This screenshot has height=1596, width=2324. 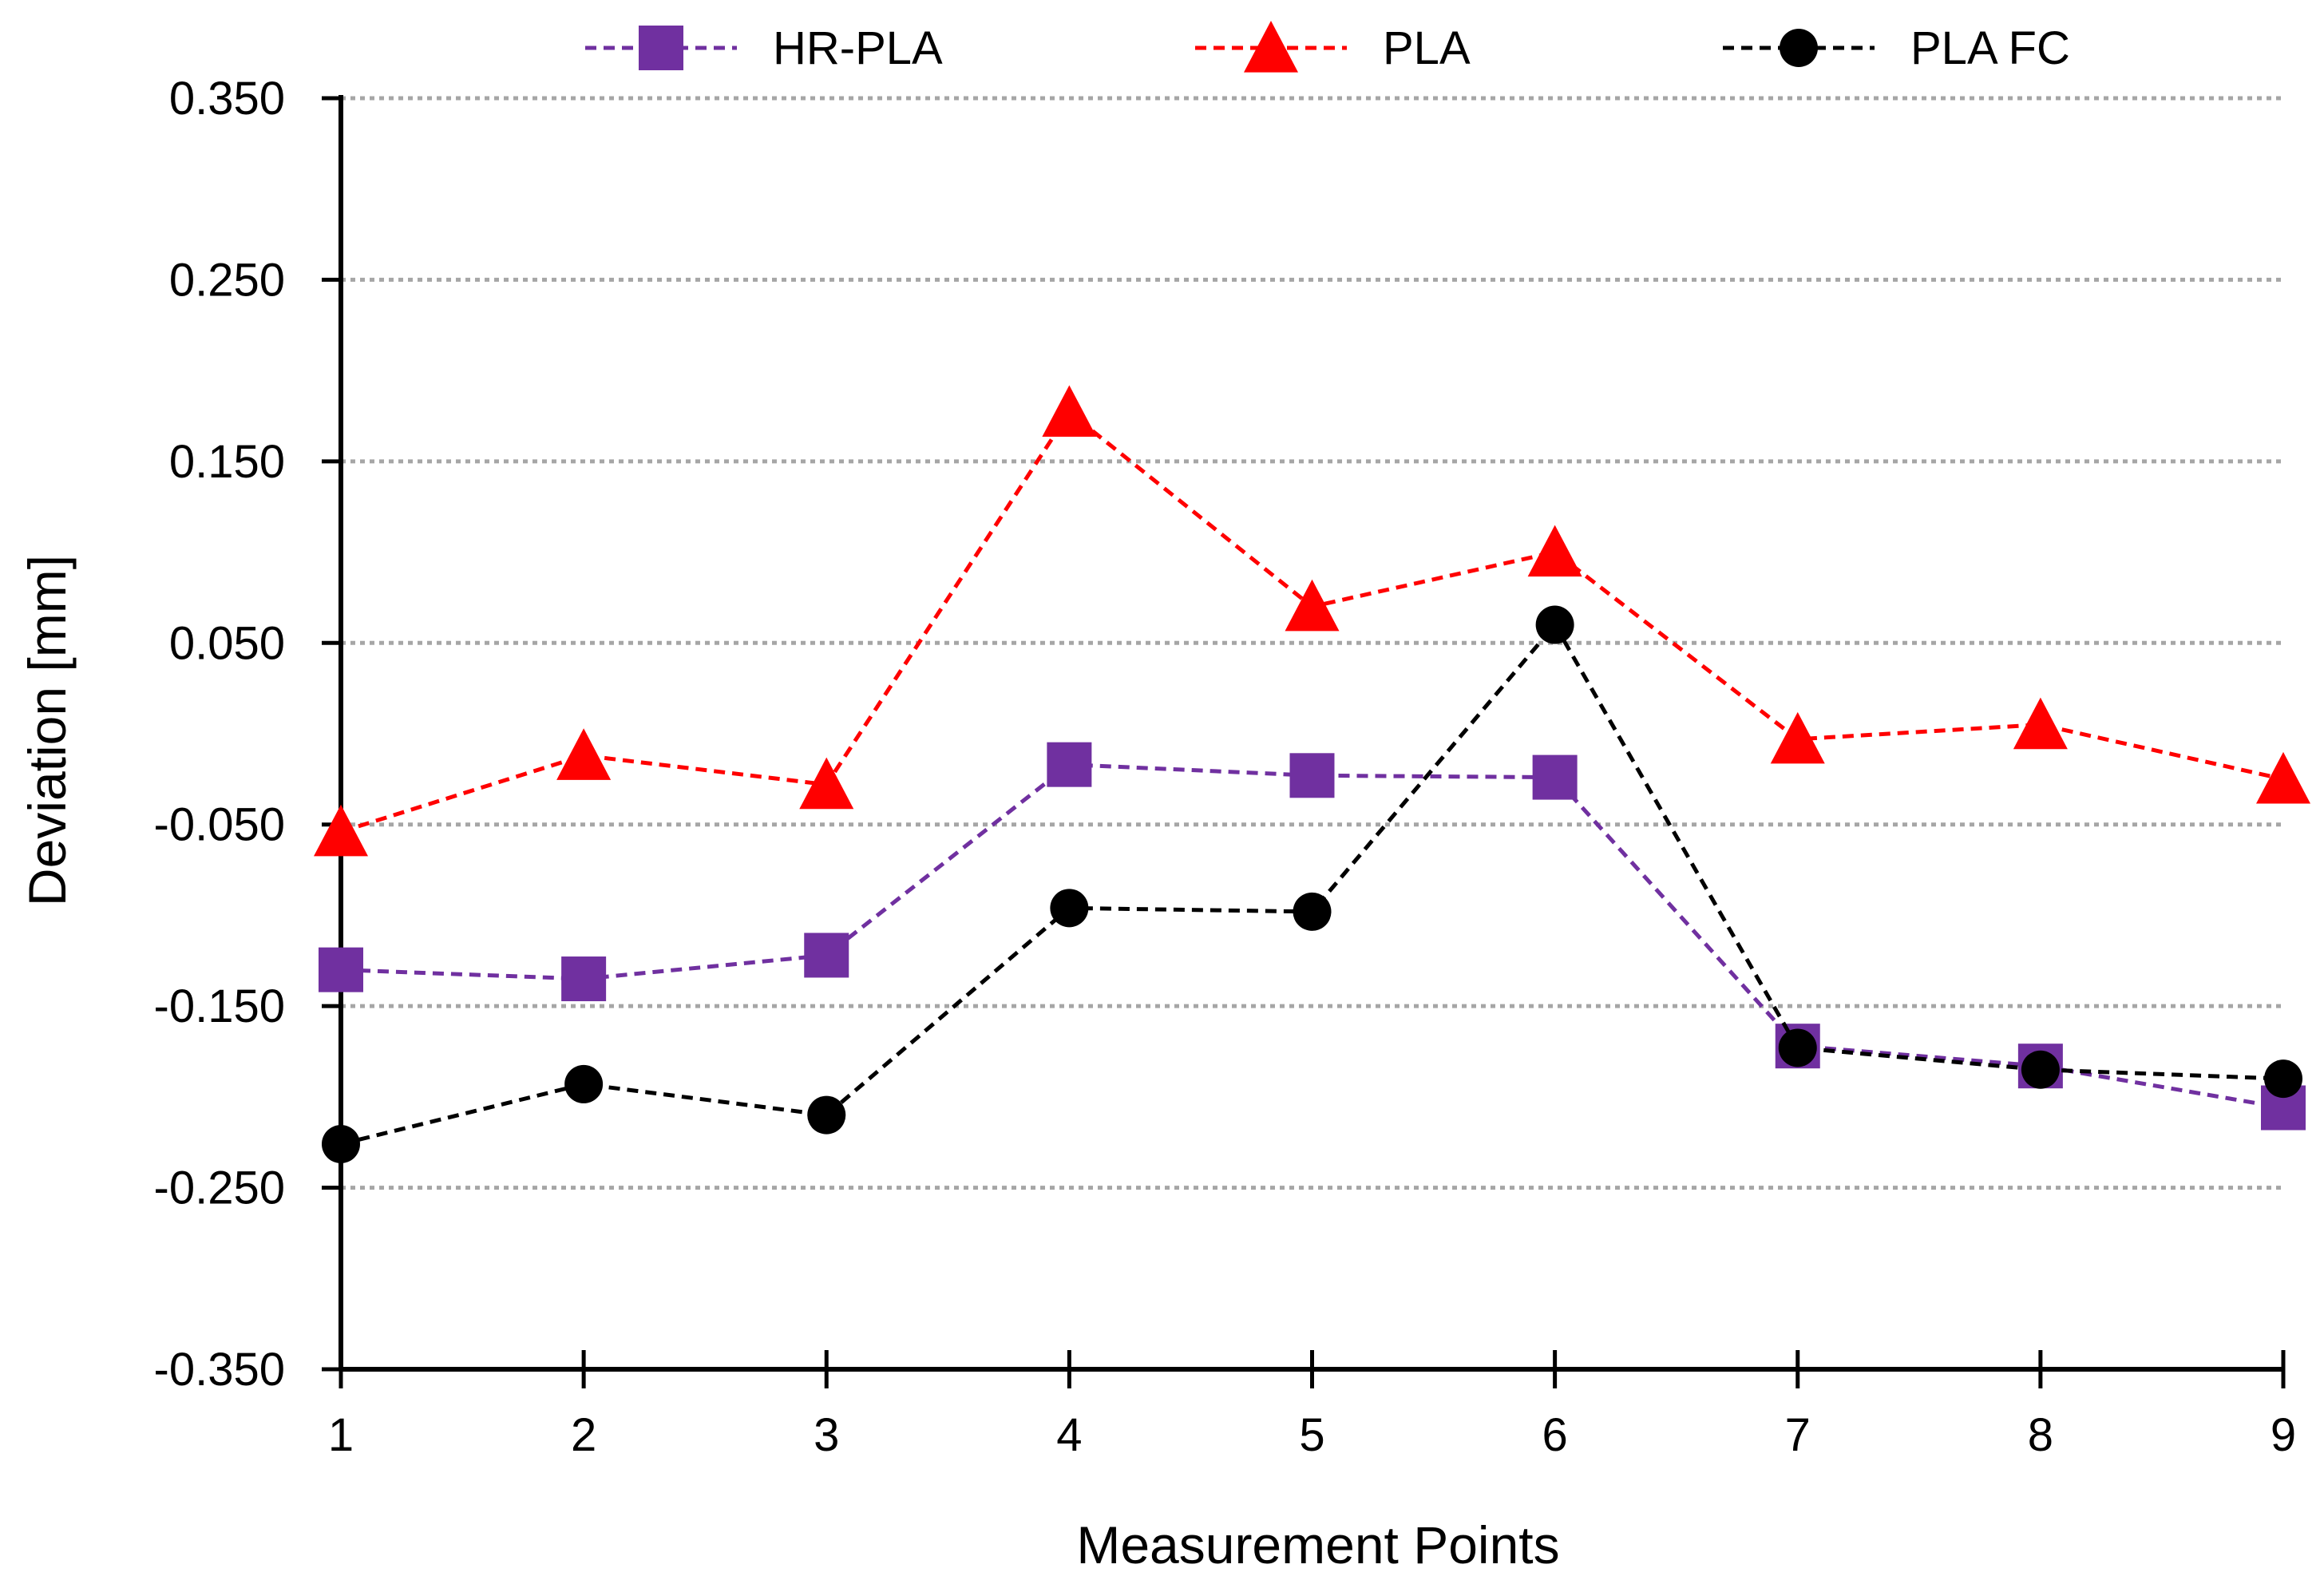 I want to click on legend: HR-PLA PLA PLA FC, so click(x=1327, y=47).